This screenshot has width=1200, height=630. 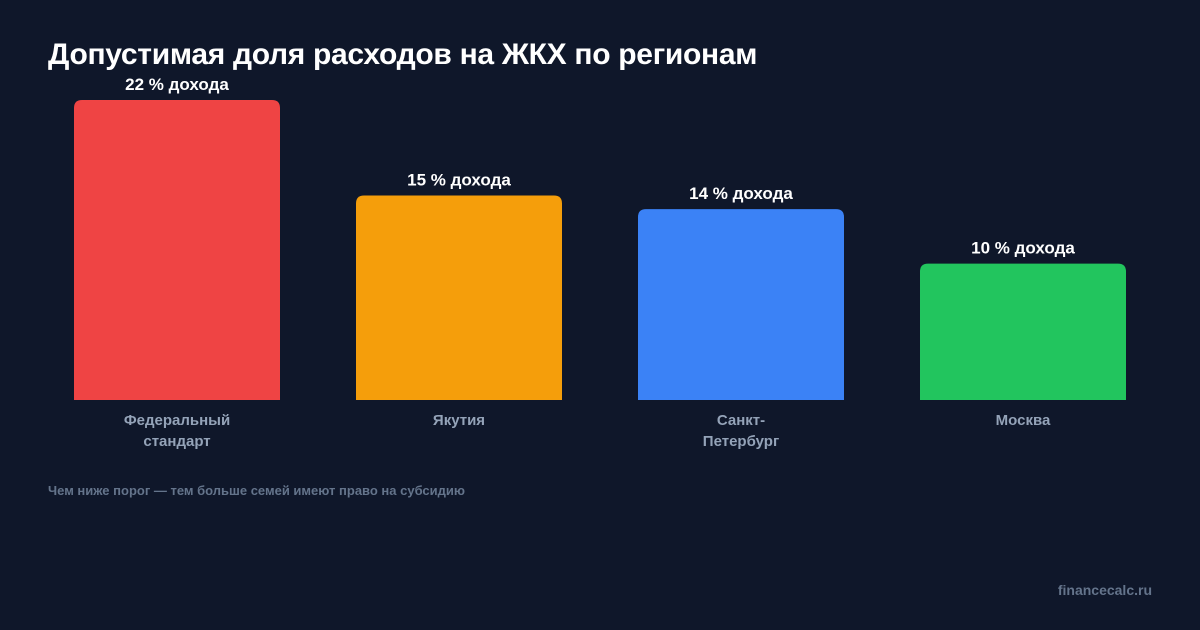 I want to click on value-label: 15 % дохода, so click(x=459, y=179).